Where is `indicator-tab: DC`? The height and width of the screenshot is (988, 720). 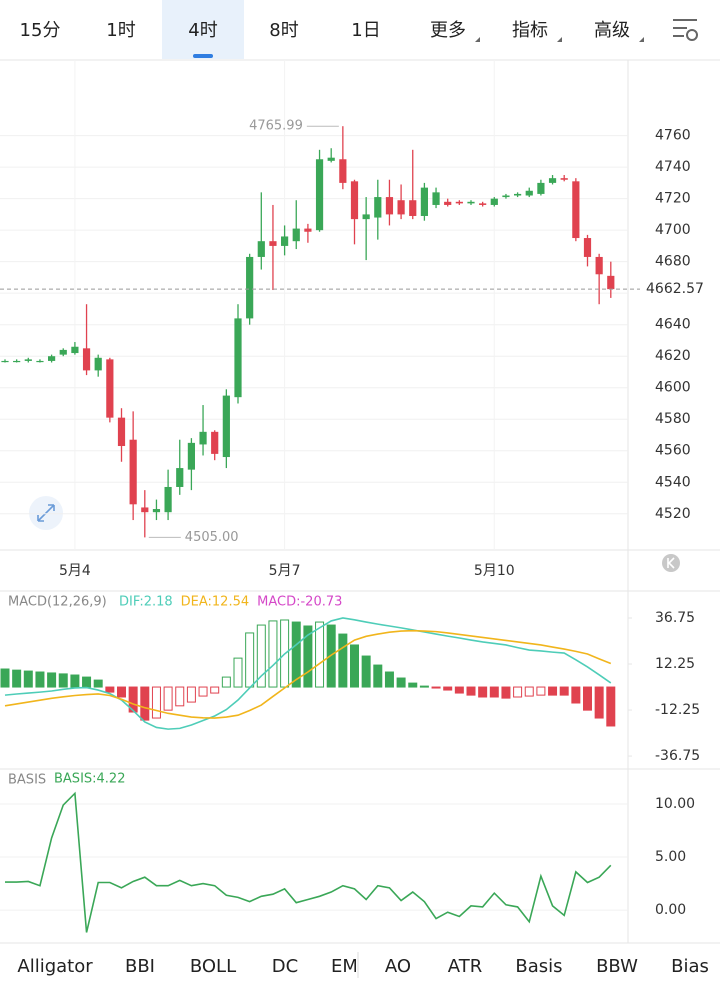 indicator-tab: DC is located at coordinates (285, 966).